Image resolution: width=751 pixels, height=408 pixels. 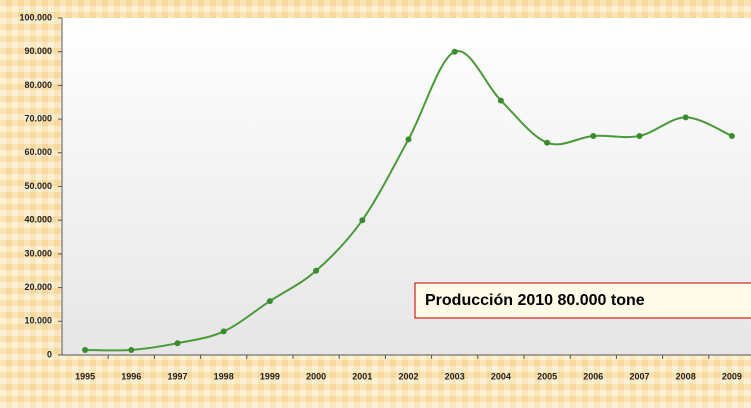 I want to click on x-tick-label: 2008, so click(x=686, y=376).